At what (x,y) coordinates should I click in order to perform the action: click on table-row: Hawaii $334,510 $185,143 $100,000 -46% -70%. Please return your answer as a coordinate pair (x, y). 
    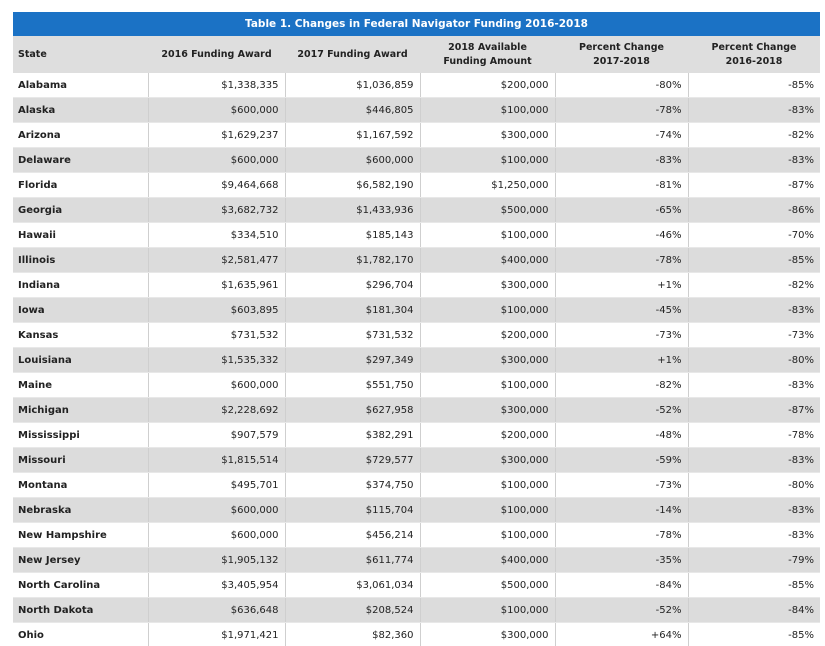
    Looking at the image, I should click on (416, 235).